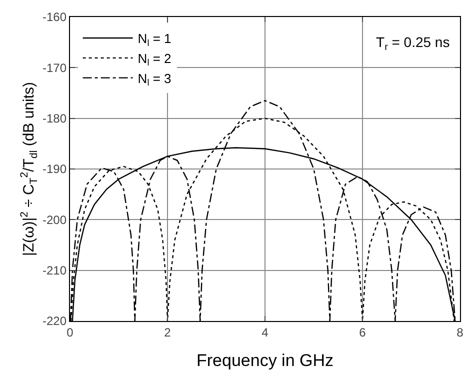 The height and width of the screenshot is (376, 474). What do you see at coordinates (54, 67) in the screenshot?
I see `y-tick-label: -170` at bounding box center [54, 67].